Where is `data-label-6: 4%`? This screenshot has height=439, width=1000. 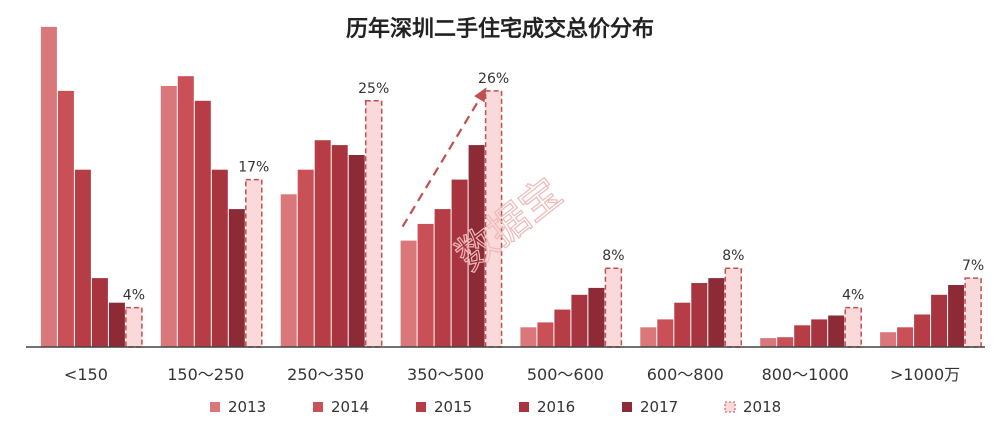
data-label-6: 4% is located at coordinates (853, 296).